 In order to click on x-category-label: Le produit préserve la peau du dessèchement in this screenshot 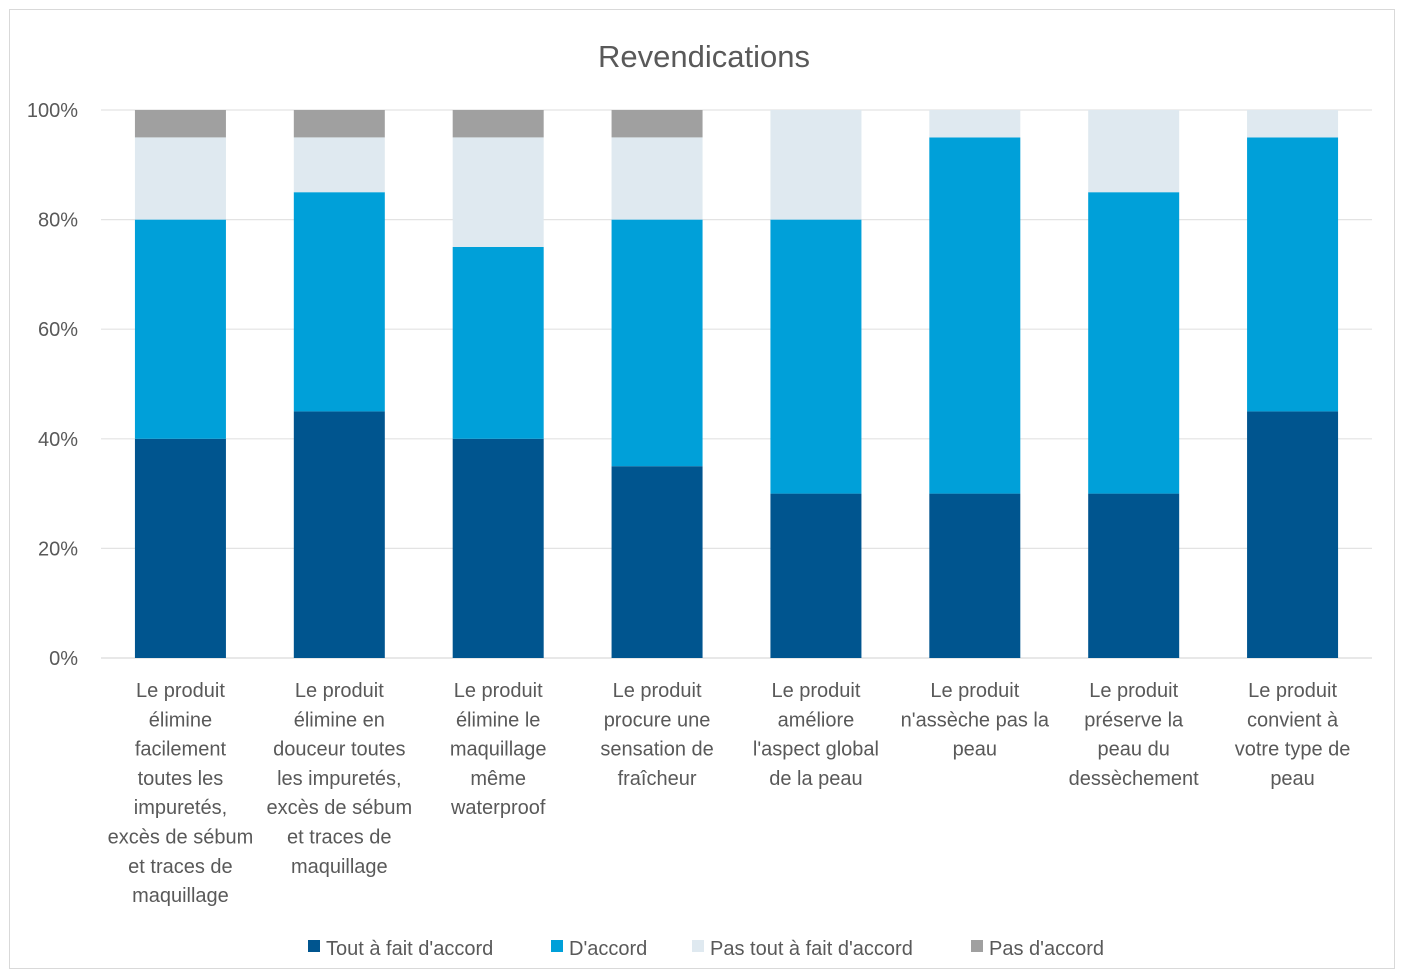, I will do `click(1134, 735)`.